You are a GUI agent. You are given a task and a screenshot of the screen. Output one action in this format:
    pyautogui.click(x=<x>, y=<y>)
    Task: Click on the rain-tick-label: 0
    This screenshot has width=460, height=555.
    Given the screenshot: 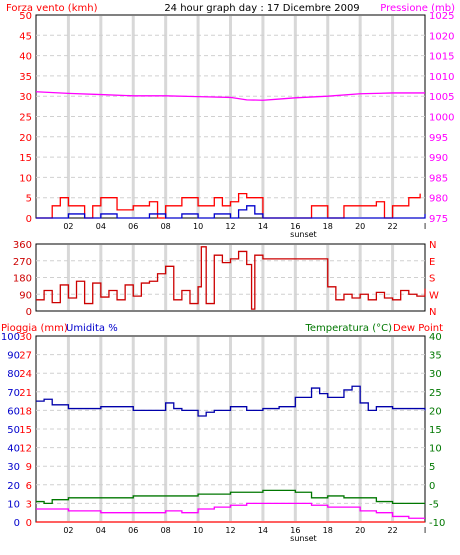 What is the action you would take?
    pyautogui.click(x=29, y=523)
    